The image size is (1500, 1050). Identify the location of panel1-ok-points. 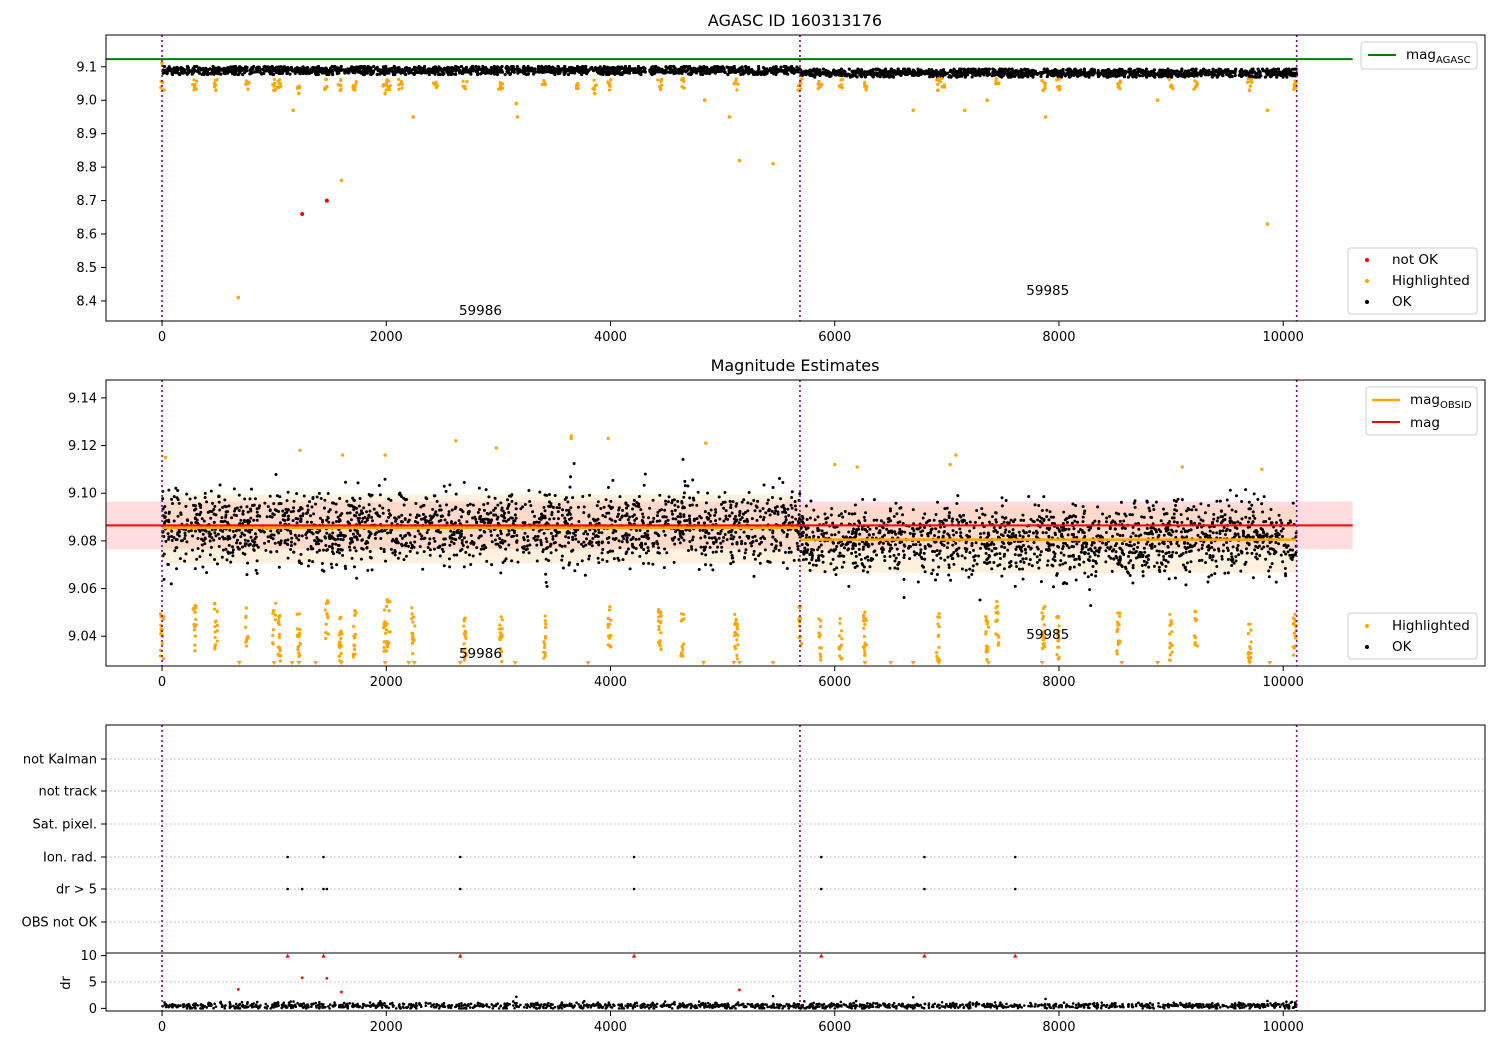
(730, 71).